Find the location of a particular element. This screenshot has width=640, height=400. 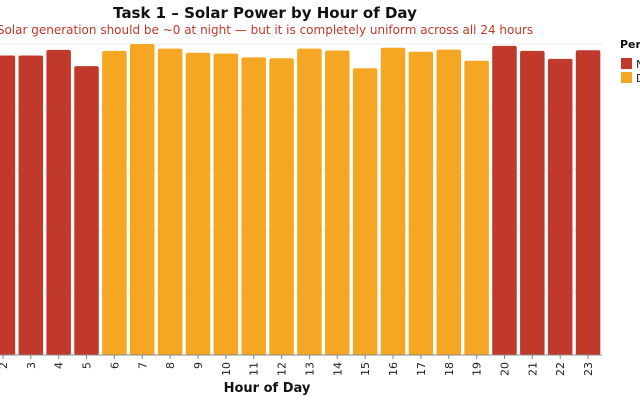

x-tick-label: 10 is located at coordinates (226, 369).